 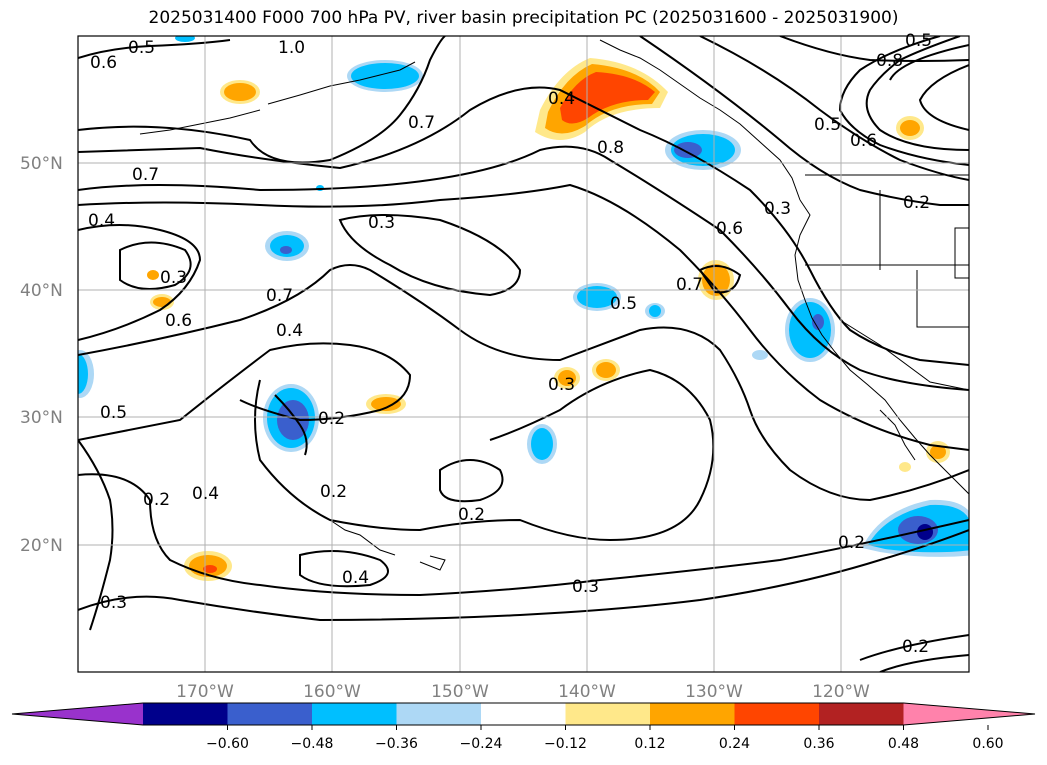 What do you see at coordinates (734, 744) in the screenshot?
I see `colorbar-tick-label: 0.24` at bounding box center [734, 744].